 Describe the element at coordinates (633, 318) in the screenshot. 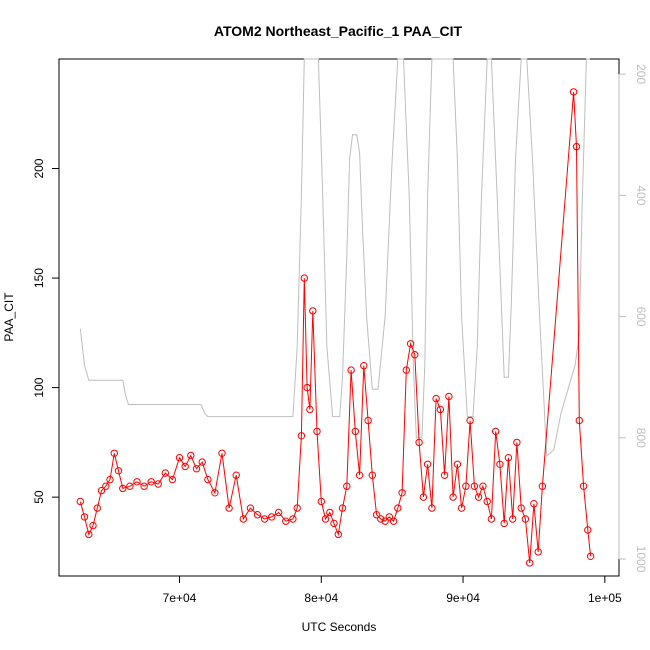

I see `right-y-axis: 200 400 600 800 1000` at that location.